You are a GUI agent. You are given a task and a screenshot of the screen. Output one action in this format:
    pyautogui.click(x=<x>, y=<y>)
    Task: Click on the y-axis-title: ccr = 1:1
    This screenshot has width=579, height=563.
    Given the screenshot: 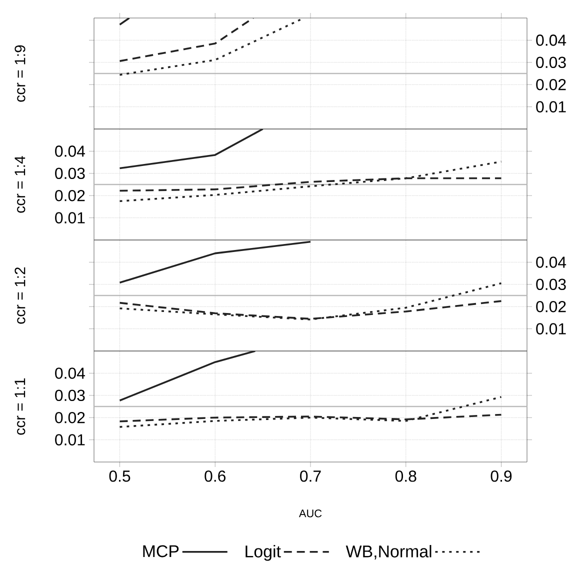 What is the action you would take?
    pyautogui.click(x=20, y=406)
    